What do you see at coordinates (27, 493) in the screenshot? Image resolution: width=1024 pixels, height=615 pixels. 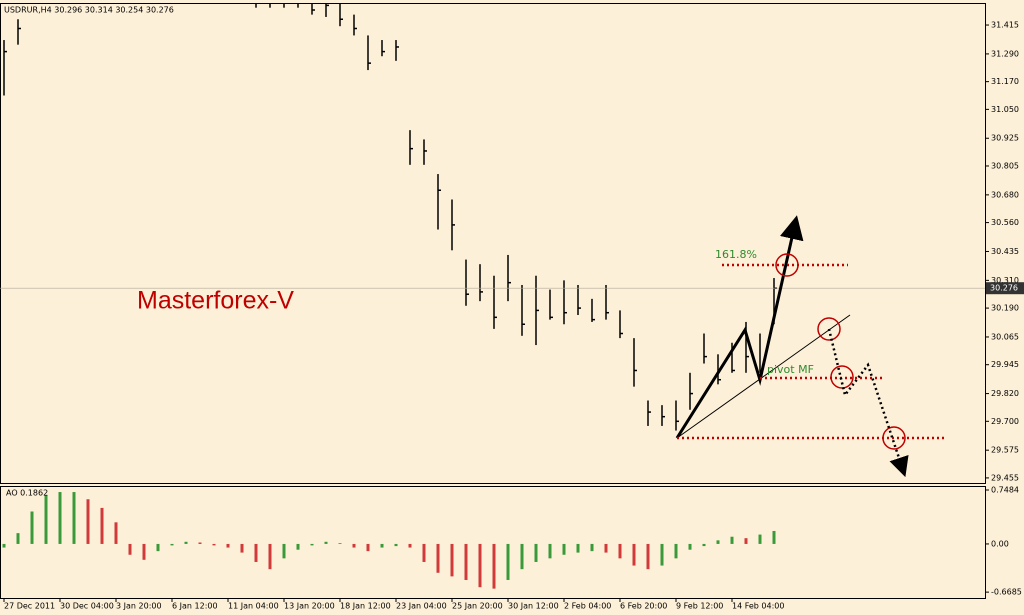 I see `indicator-title: AO 0.1862` at bounding box center [27, 493].